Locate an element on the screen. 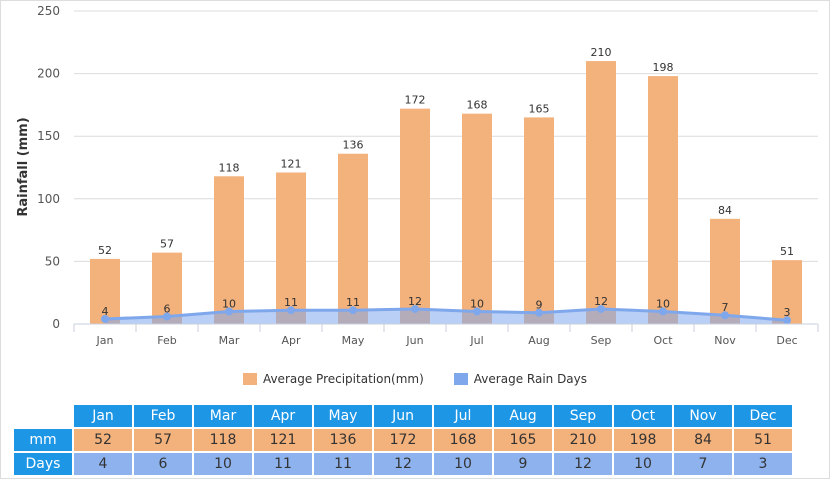  y-tick-label: 50 is located at coordinates (52, 261).